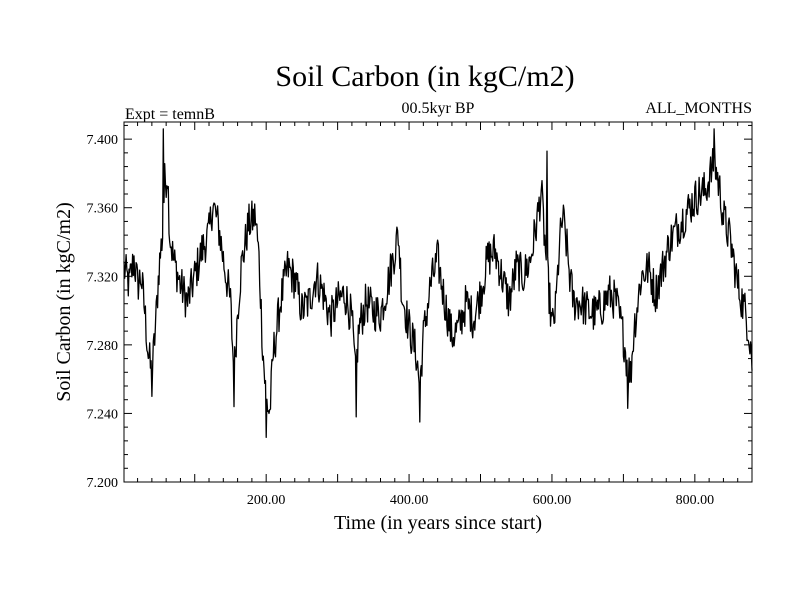 This screenshot has height=600, width=800. Describe the element at coordinates (438, 108) in the screenshot. I see `period-label: 00.5kyr BP` at that location.